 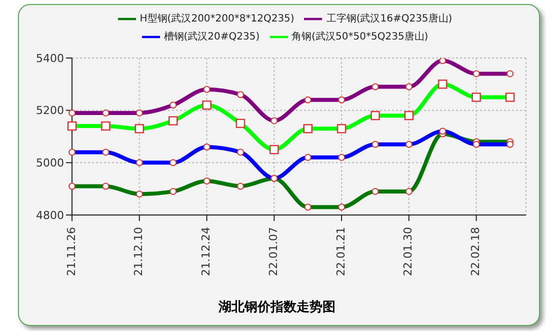 What do you see at coordinates (71, 251) in the screenshot?
I see `x-tick-label: 21.11.26` at bounding box center [71, 251].